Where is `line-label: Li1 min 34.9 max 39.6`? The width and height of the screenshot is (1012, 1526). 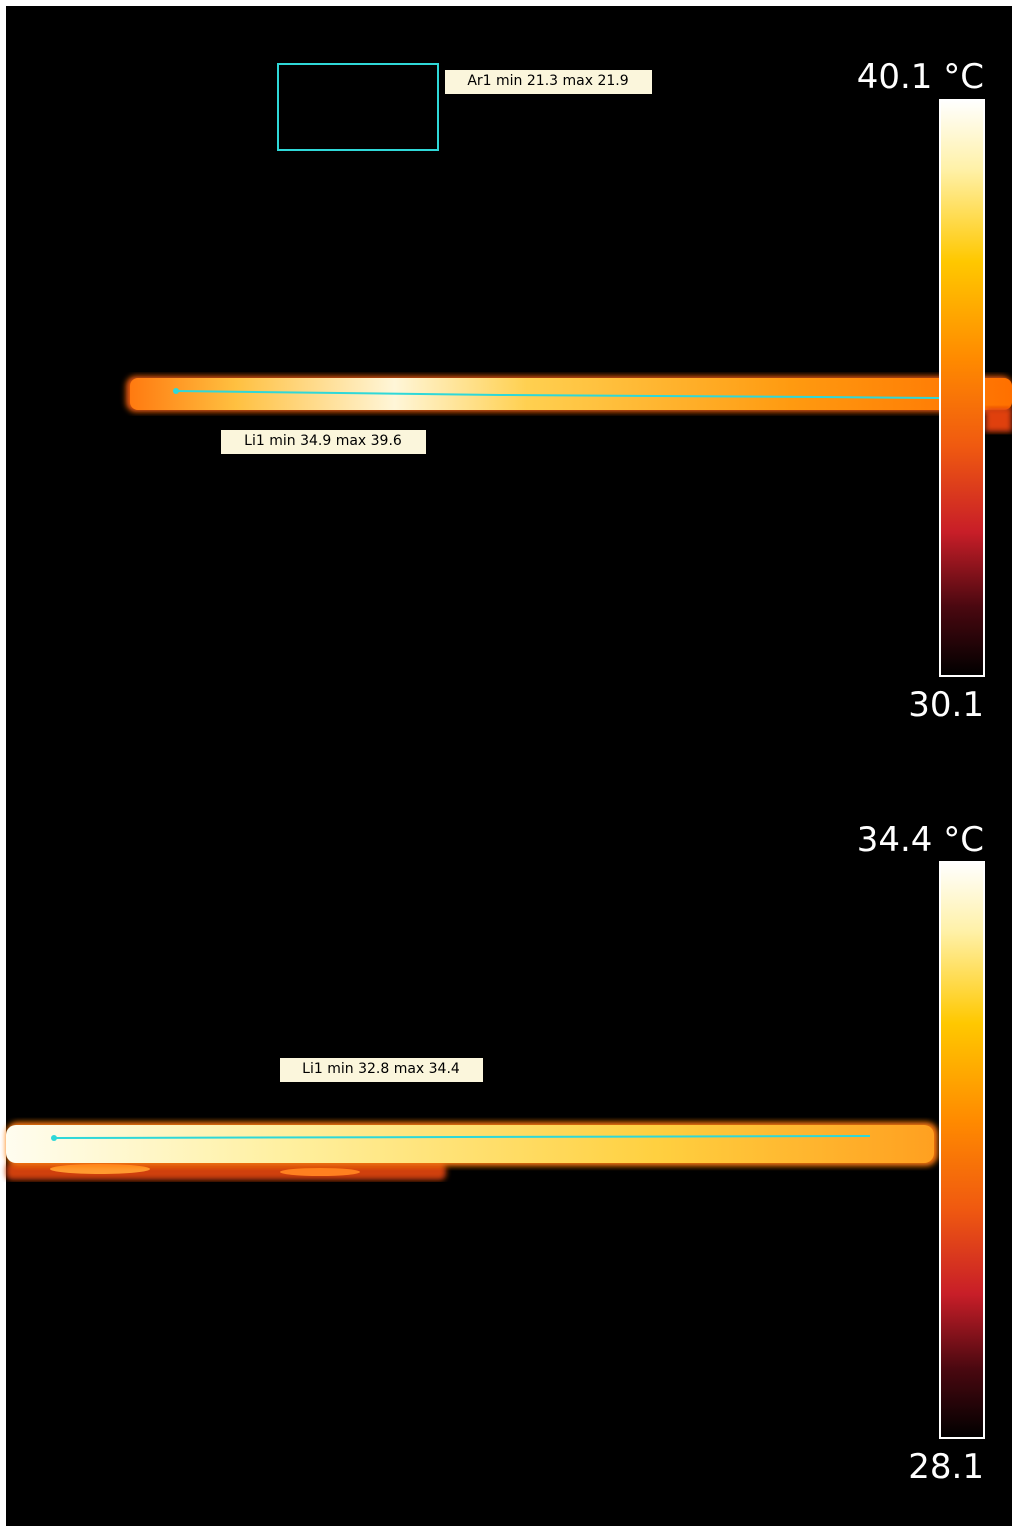
line-label: Li1 min 34.9 max 39.6 is located at coordinates (323, 441).